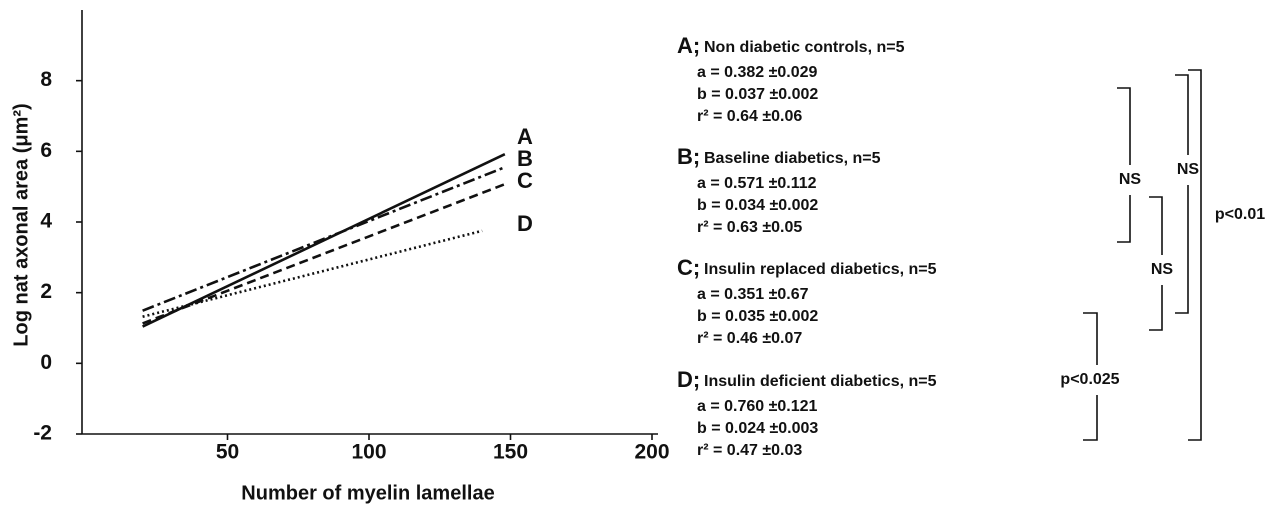 Image resolution: width=1287 pixels, height=506 pixels. Describe the element at coordinates (757, 94) in the screenshot. I see `group-stat: b = 0.037 ±0.002` at that location.